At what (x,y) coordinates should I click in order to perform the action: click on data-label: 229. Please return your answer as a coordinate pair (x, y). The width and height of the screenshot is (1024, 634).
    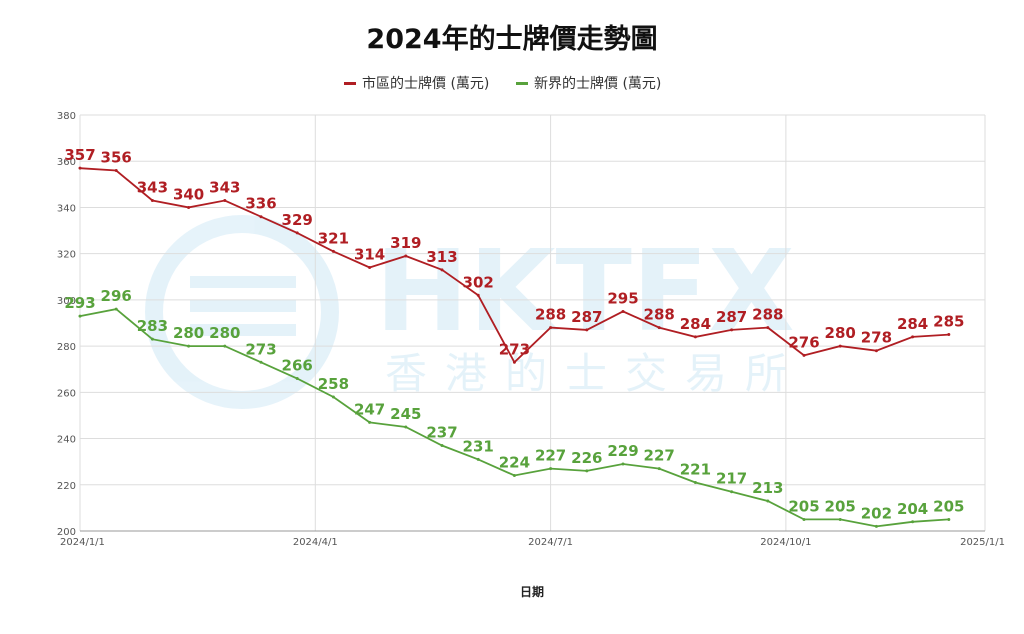
    Looking at the image, I should click on (622, 451).